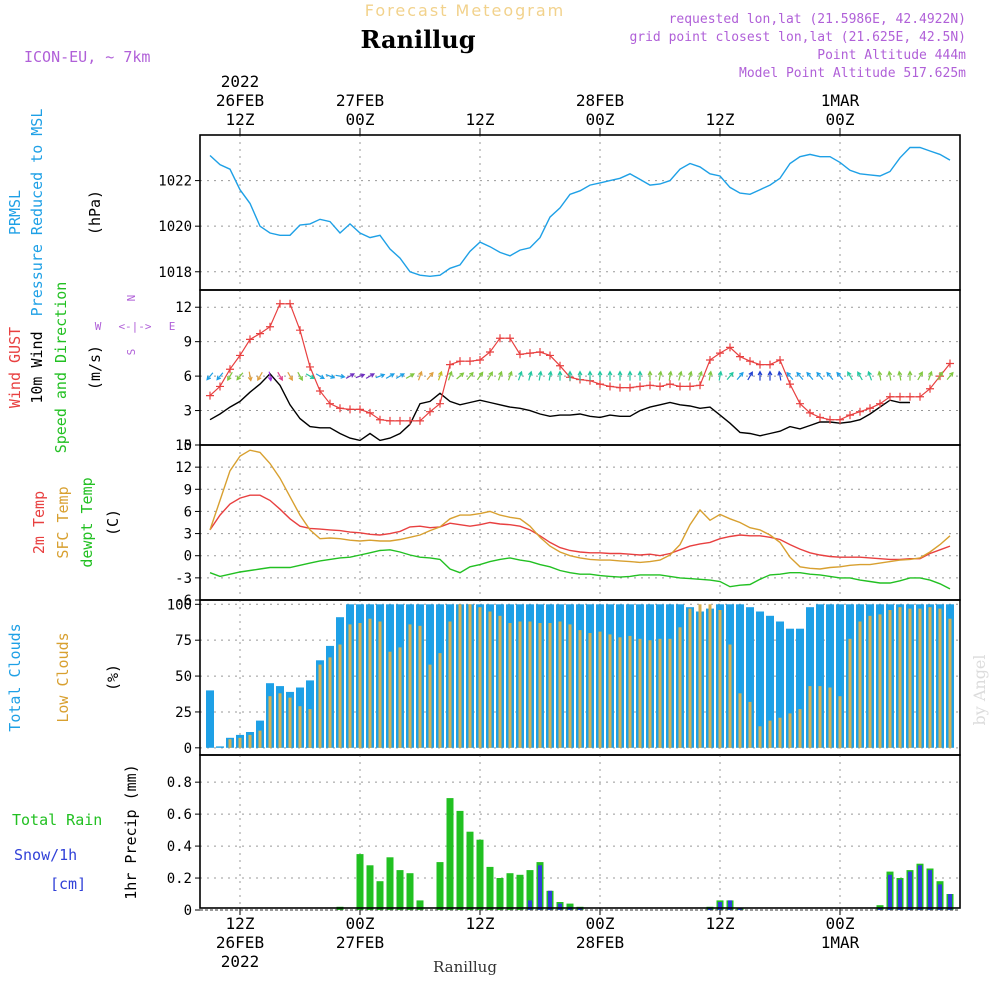 This screenshot has width=1000, height=1000. What do you see at coordinates (465, 10) in the screenshot?
I see `supertitle: Forecast Meteogram` at bounding box center [465, 10].